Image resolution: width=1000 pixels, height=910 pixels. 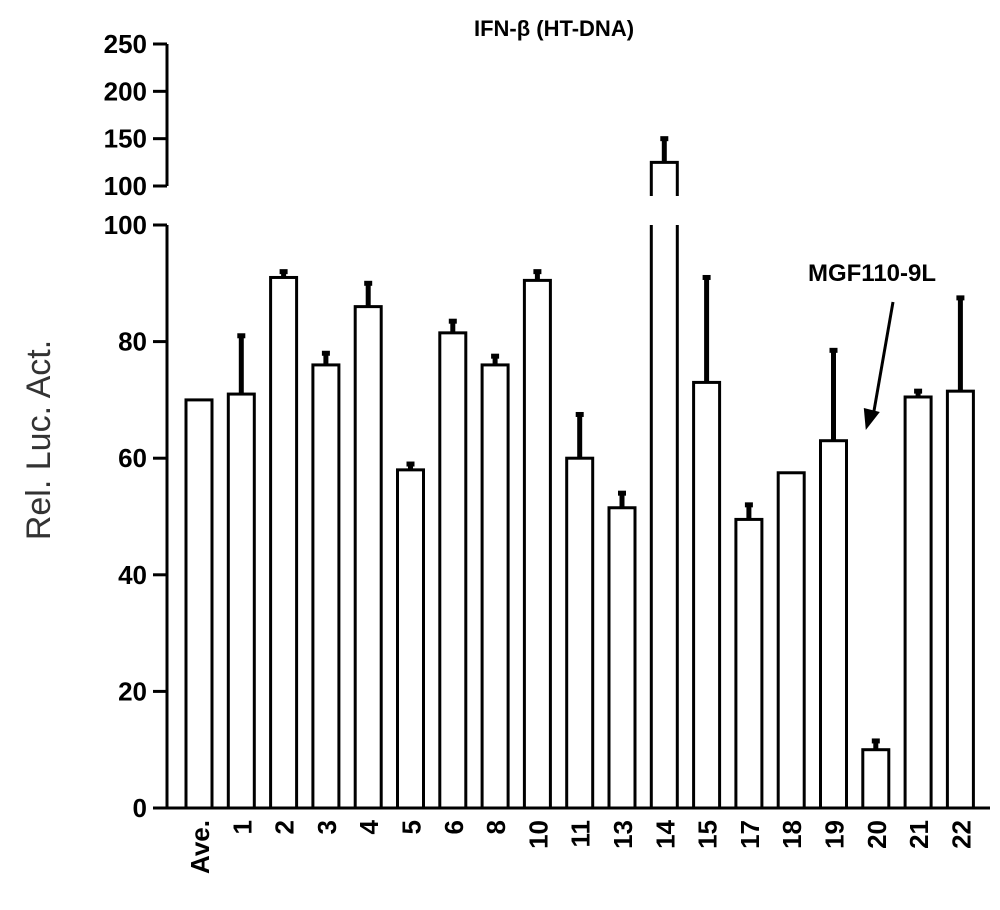 What do you see at coordinates (39, 440) in the screenshot?
I see `y-axis-label: Rel. Luc. Act.` at bounding box center [39, 440].